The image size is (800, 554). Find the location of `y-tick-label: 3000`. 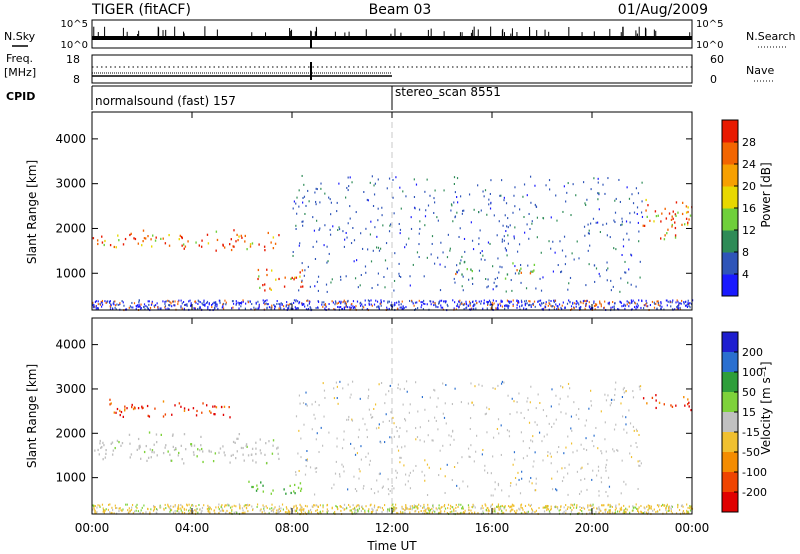

y-tick-label: 3000 is located at coordinates (70, 184).